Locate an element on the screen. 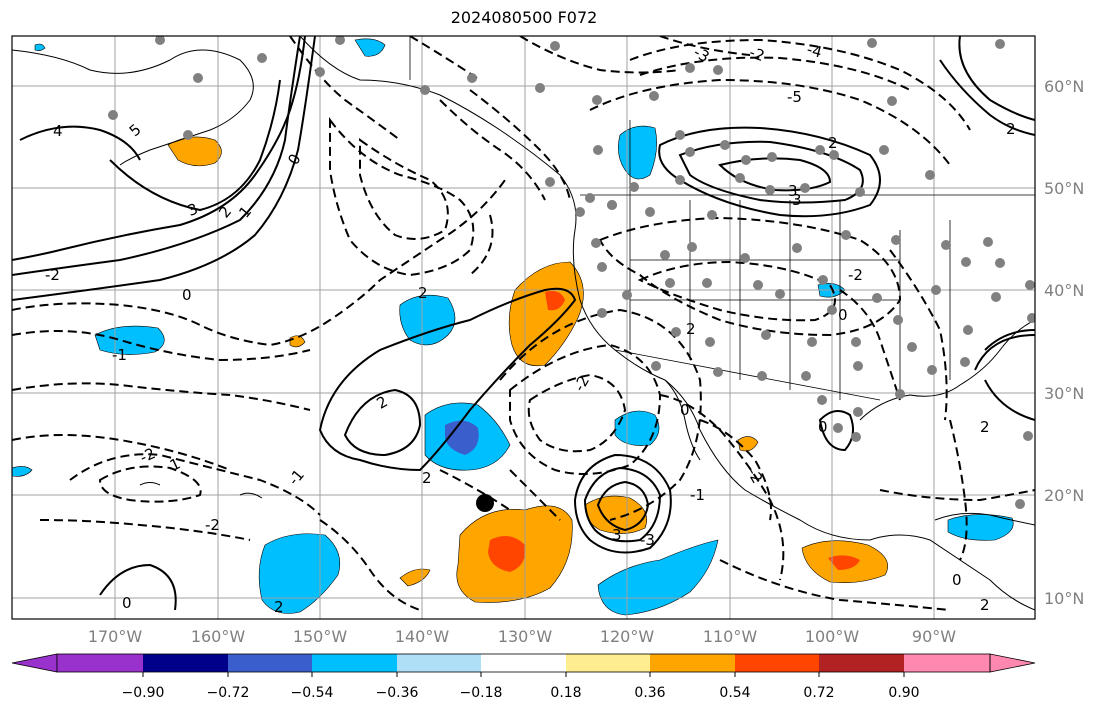 This screenshot has width=1105, height=712. lon-label-160w: 160°W is located at coordinates (218, 636).